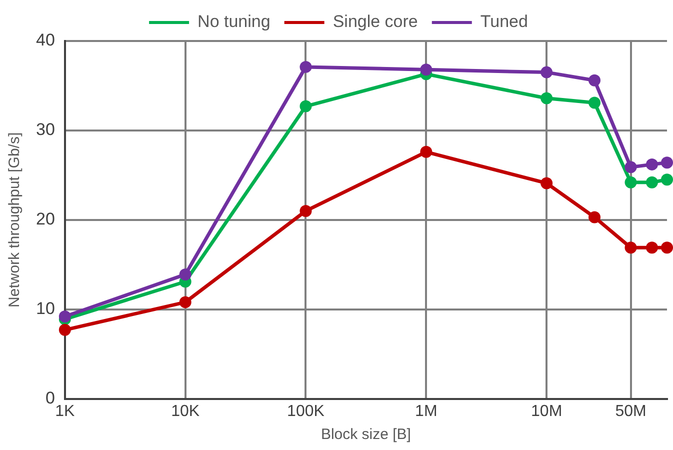 The height and width of the screenshot is (450, 673). What do you see at coordinates (45, 40) in the screenshot?
I see `y-tick-label: 40` at bounding box center [45, 40].